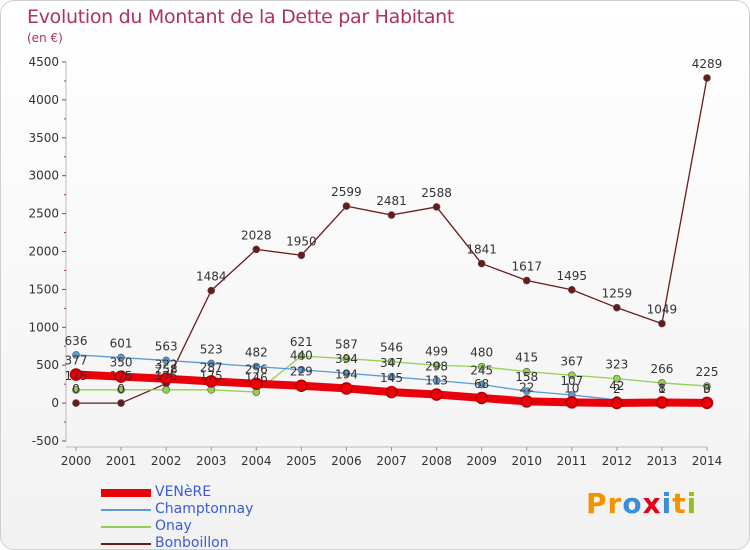 The width and height of the screenshot is (750, 550). Describe the element at coordinates (617, 389) in the screenshot. I see `data-label: 2` at that location.